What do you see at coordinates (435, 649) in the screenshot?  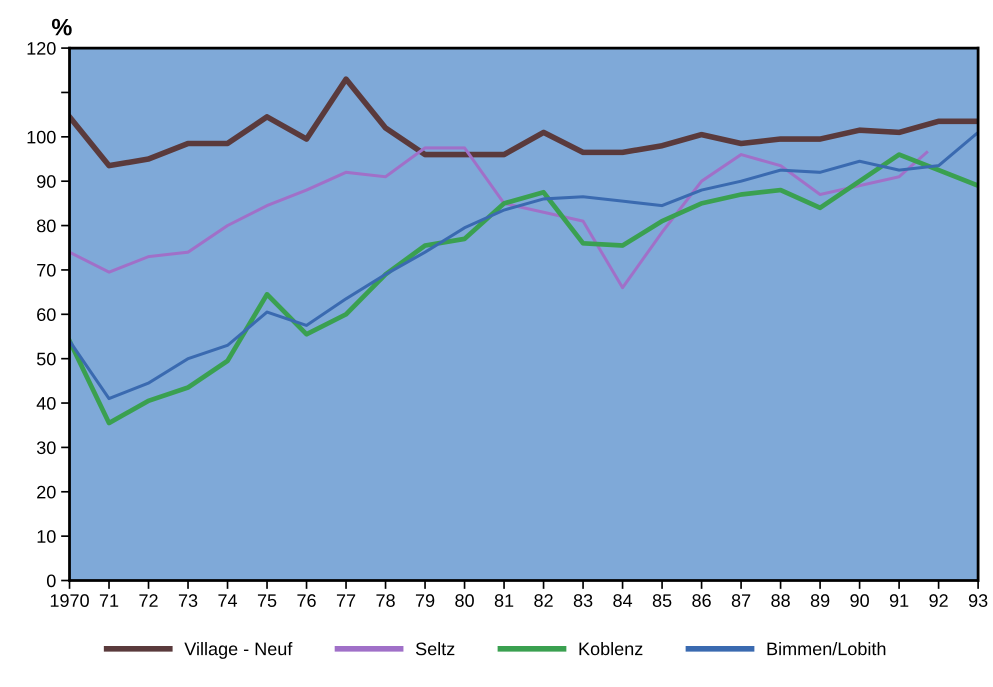 I see `legend-label: Seltz` at bounding box center [435, 649].